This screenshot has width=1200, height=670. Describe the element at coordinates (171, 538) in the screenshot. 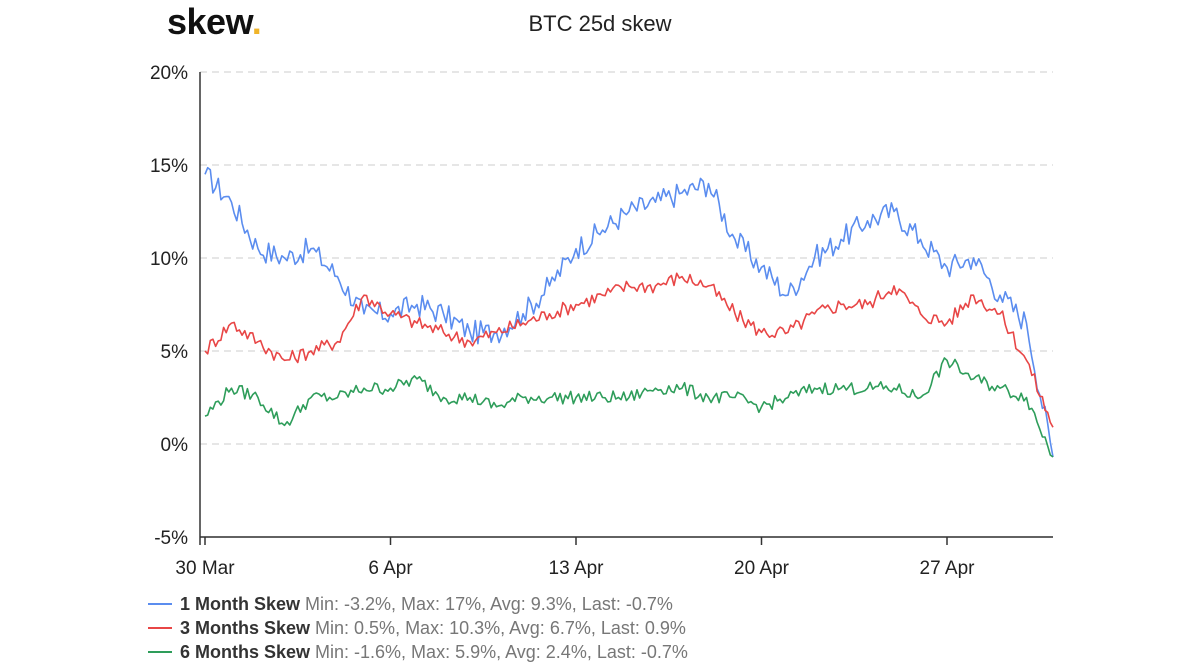

I see `y-tick-label: -5%` at that location.